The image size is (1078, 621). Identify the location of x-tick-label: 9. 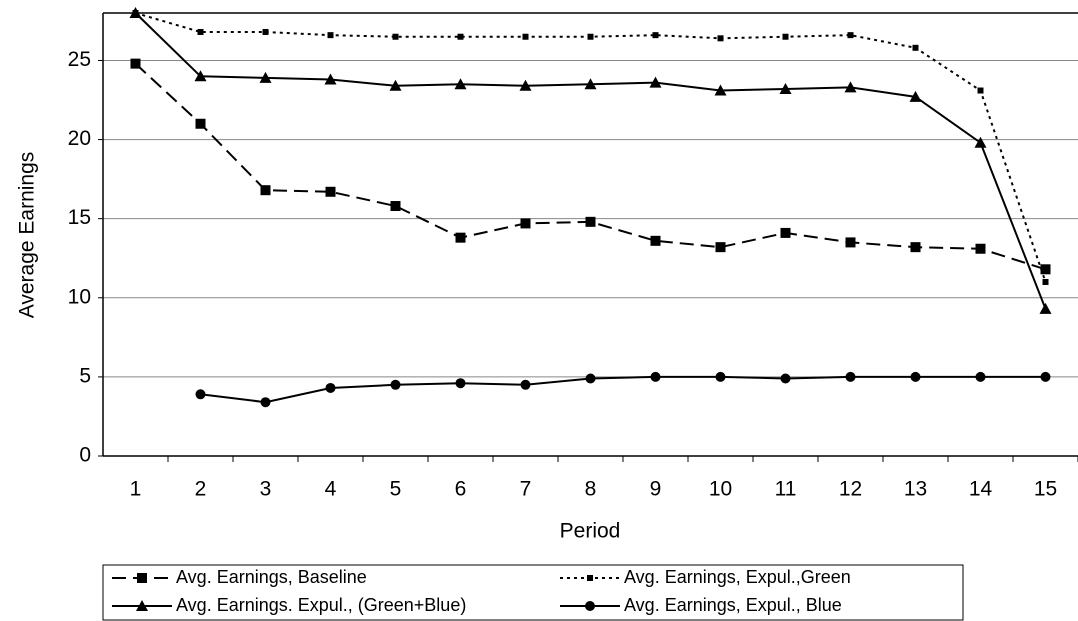
(656, 489).